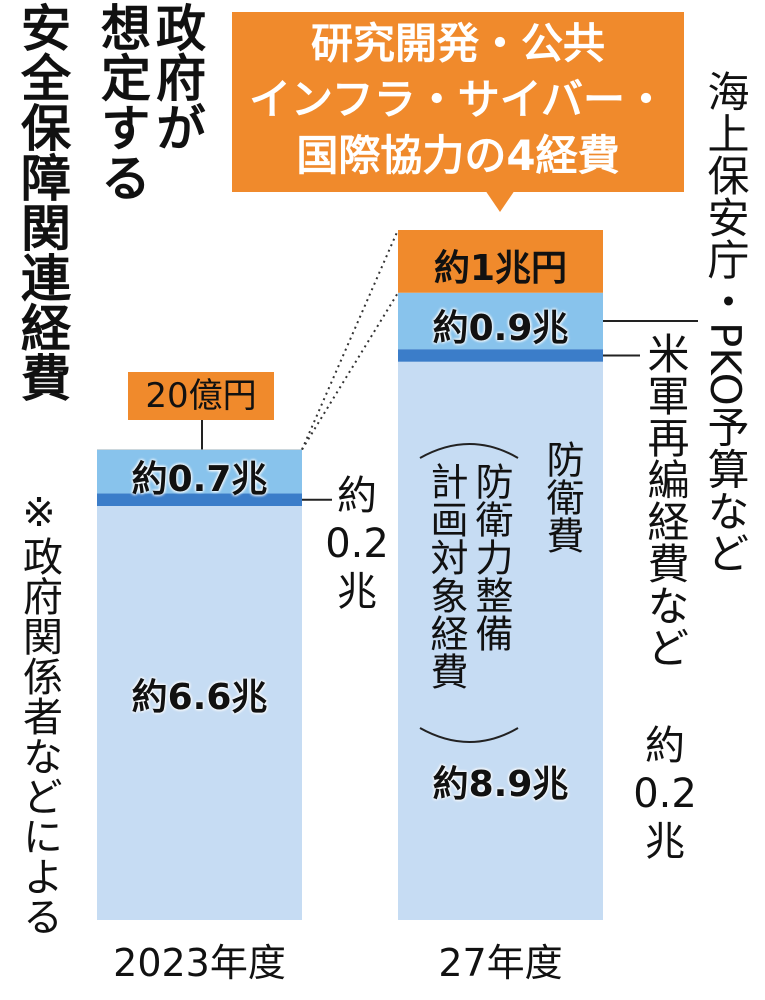 This screenshot has height=1000, width=765. What do you see at coordinates (199, 697) in the screenshot?
I see `value-label: 約6.6兆` at bounding box center [199, 697].